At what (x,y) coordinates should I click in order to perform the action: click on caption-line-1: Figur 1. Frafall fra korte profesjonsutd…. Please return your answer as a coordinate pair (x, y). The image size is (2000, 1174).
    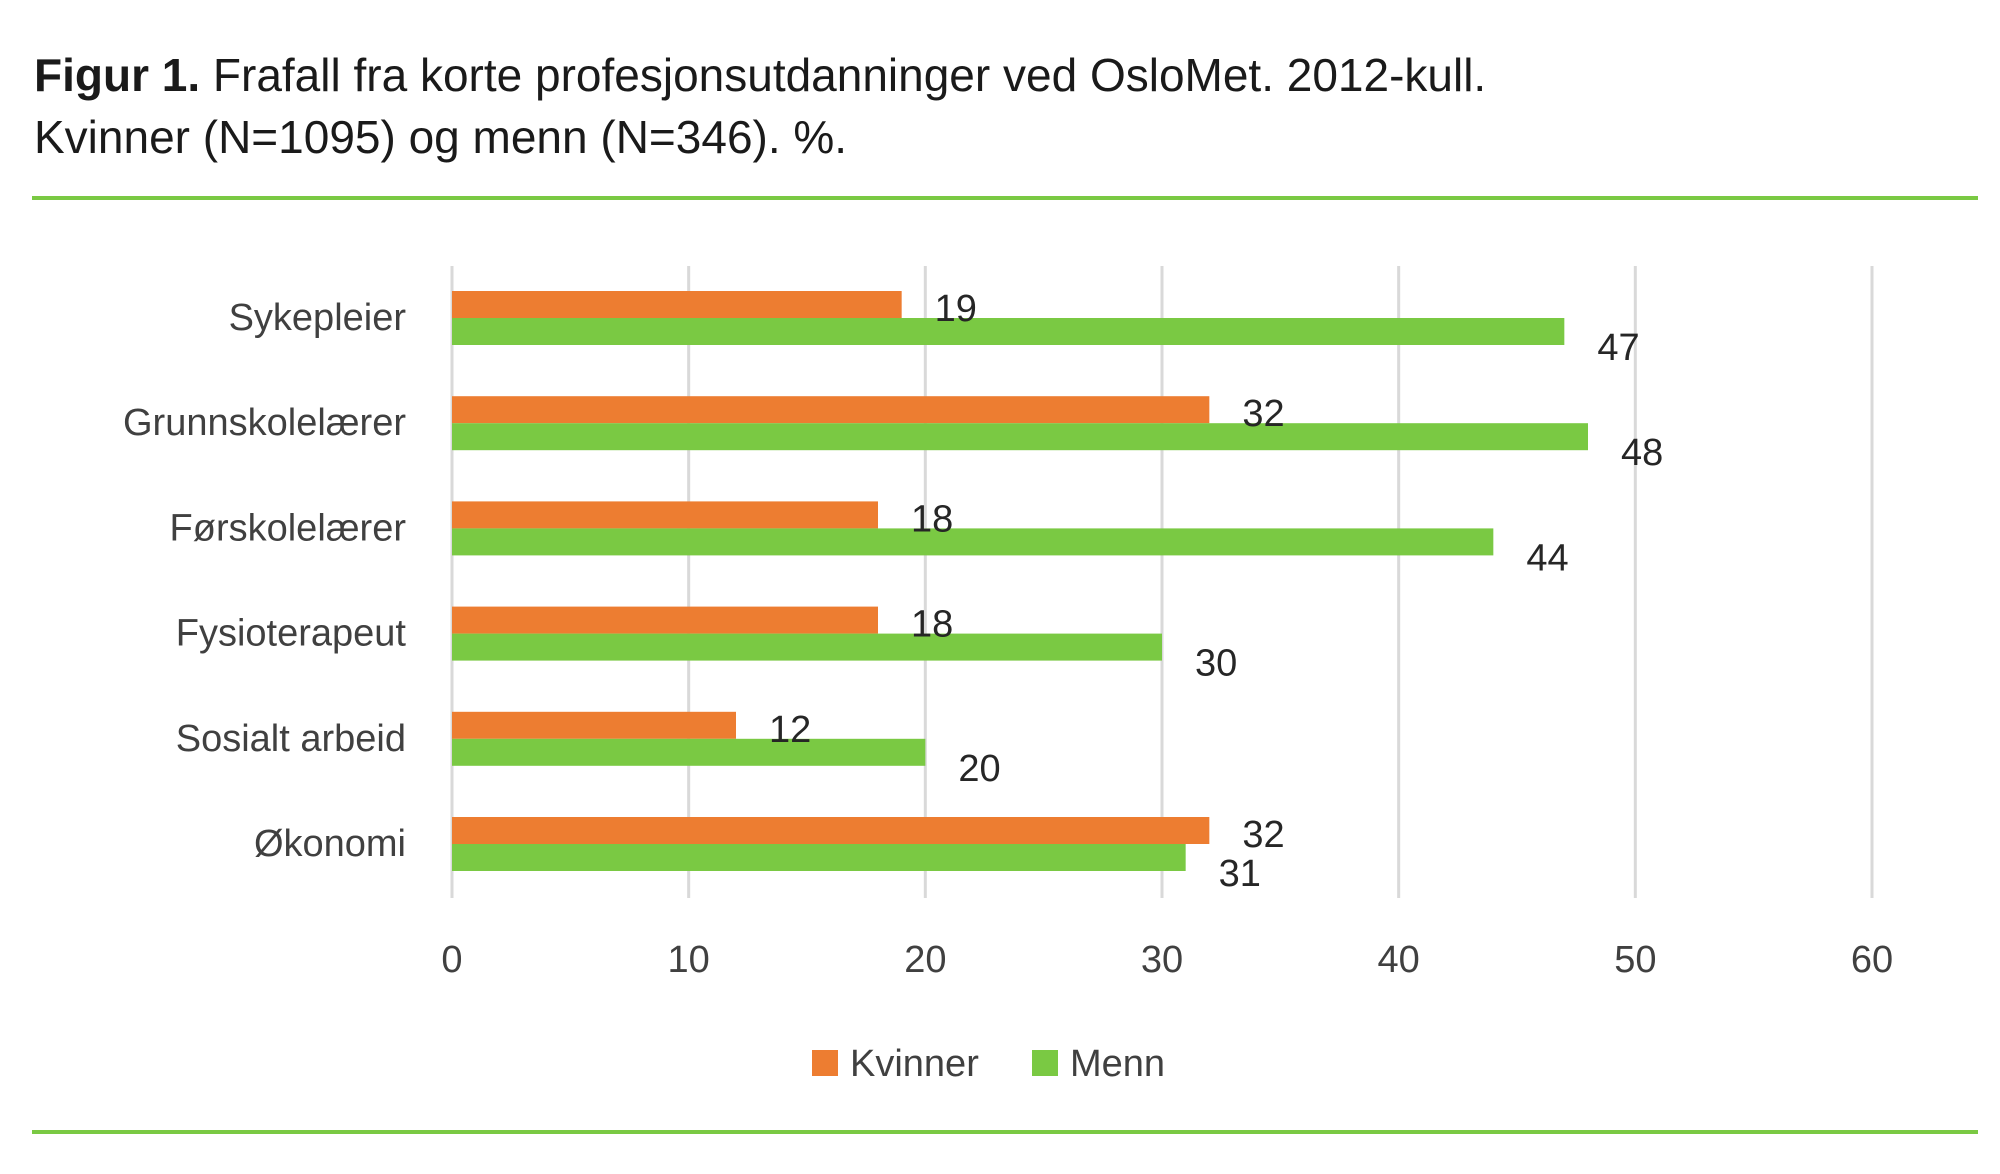
    Looking at the image, I should click on (984, 75).